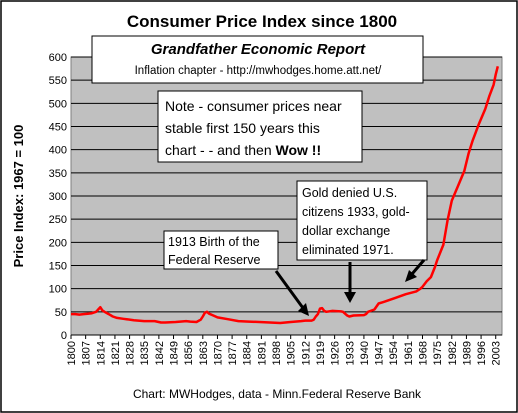 This screenshot has height=413, width=518. Describe the element at coordinates (258, 49) in the screenshot. I see `report-title: Grandfather Economic Report` at that location.